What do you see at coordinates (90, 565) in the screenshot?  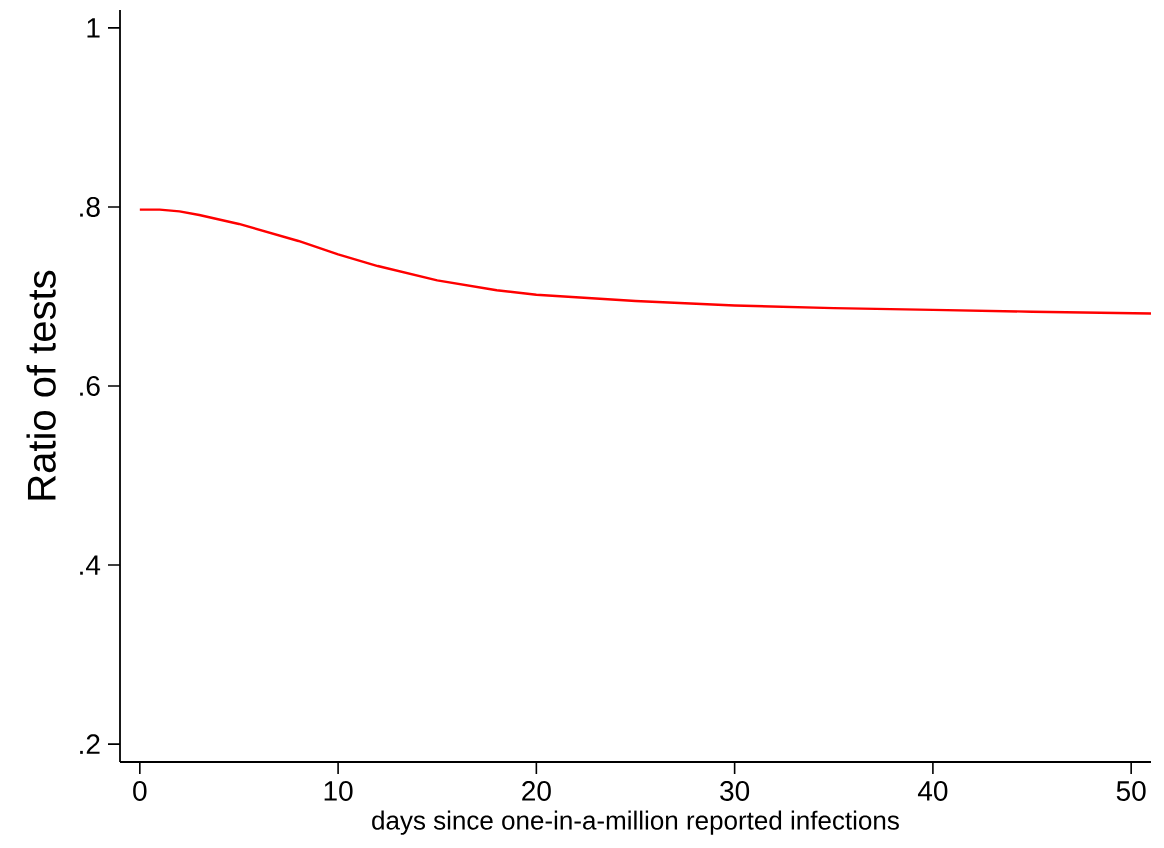 I see `y-tick-label: .4` at bounding box center [90, 565].